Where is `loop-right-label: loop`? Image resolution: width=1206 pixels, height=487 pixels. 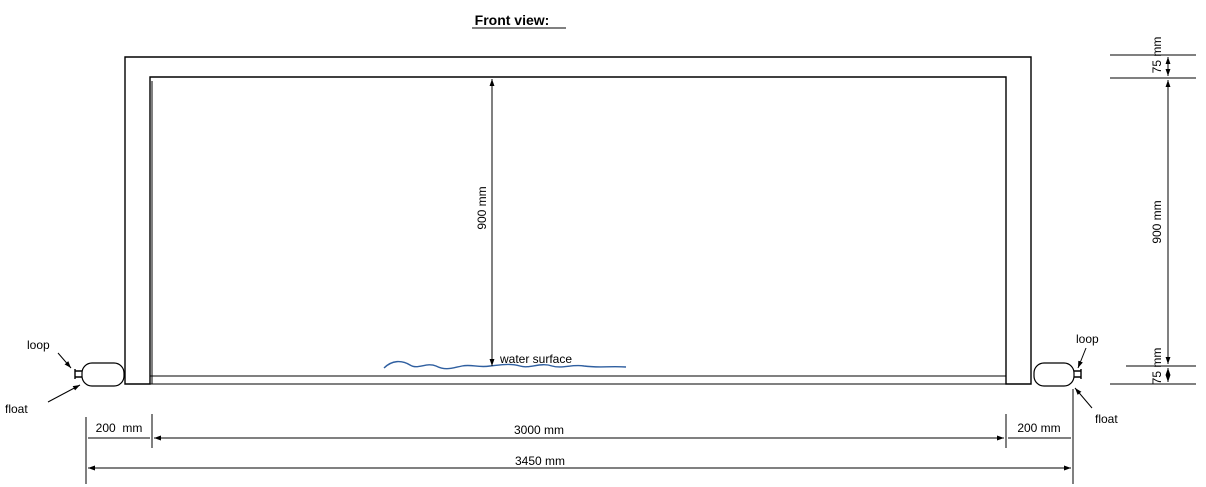 loop-right-label: loop is located at coordinates (1087, 339).